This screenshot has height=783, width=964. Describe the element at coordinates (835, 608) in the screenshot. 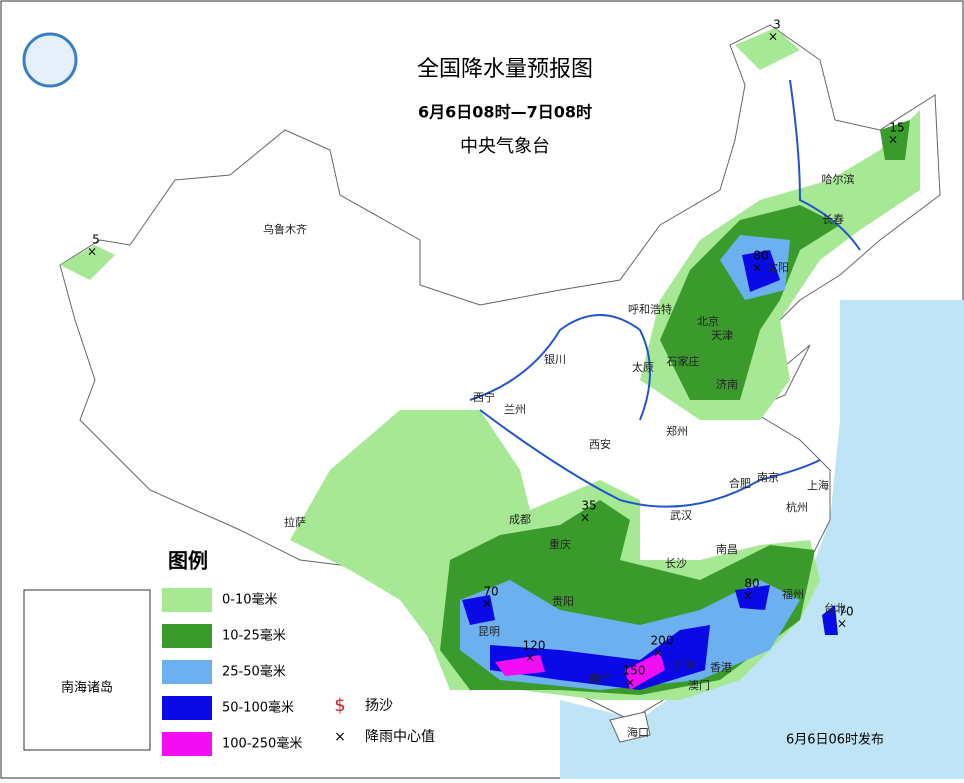

I see `city-label: 台北` at that location.